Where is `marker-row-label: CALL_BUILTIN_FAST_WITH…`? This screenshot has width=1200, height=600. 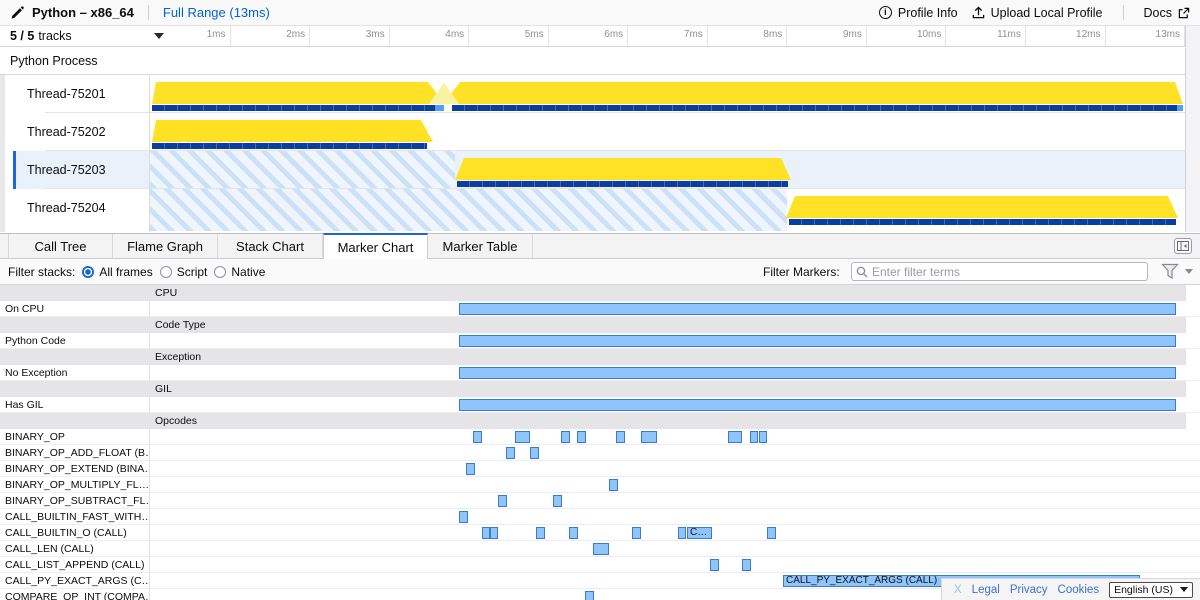 marker-row-label: CALL_BUILTIN_FAST_WITH… is located at coordinates (75, 516).